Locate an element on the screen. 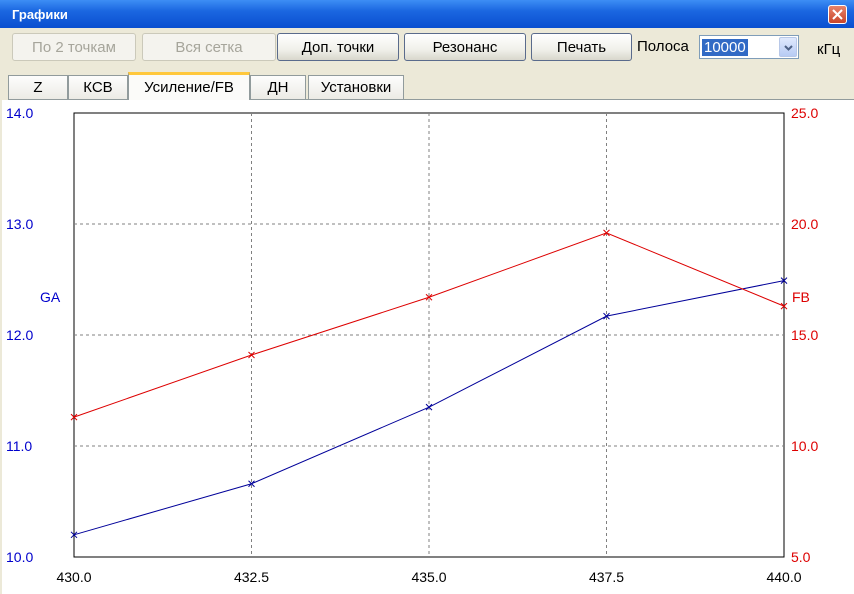  band-label: Полоса is located at coordinates (663, 46).